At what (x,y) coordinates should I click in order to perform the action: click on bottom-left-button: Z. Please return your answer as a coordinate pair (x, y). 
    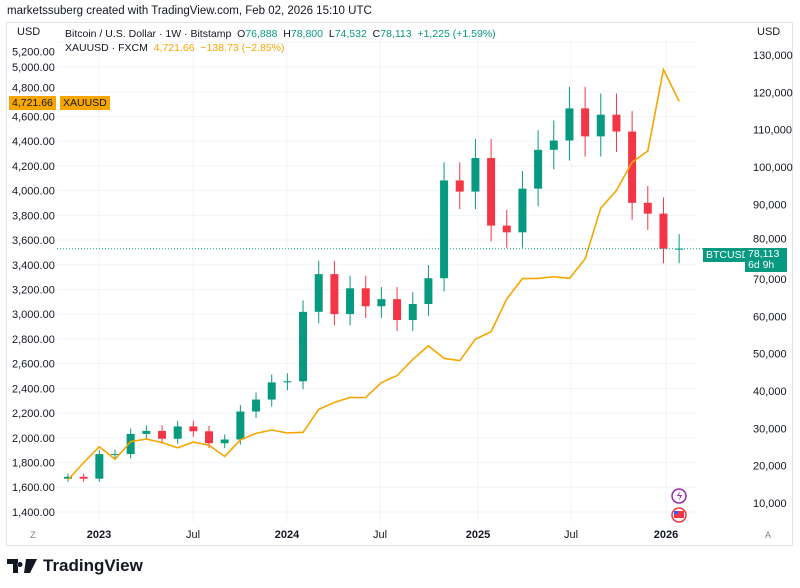
    Looking at the image, I should click on (33, 535).